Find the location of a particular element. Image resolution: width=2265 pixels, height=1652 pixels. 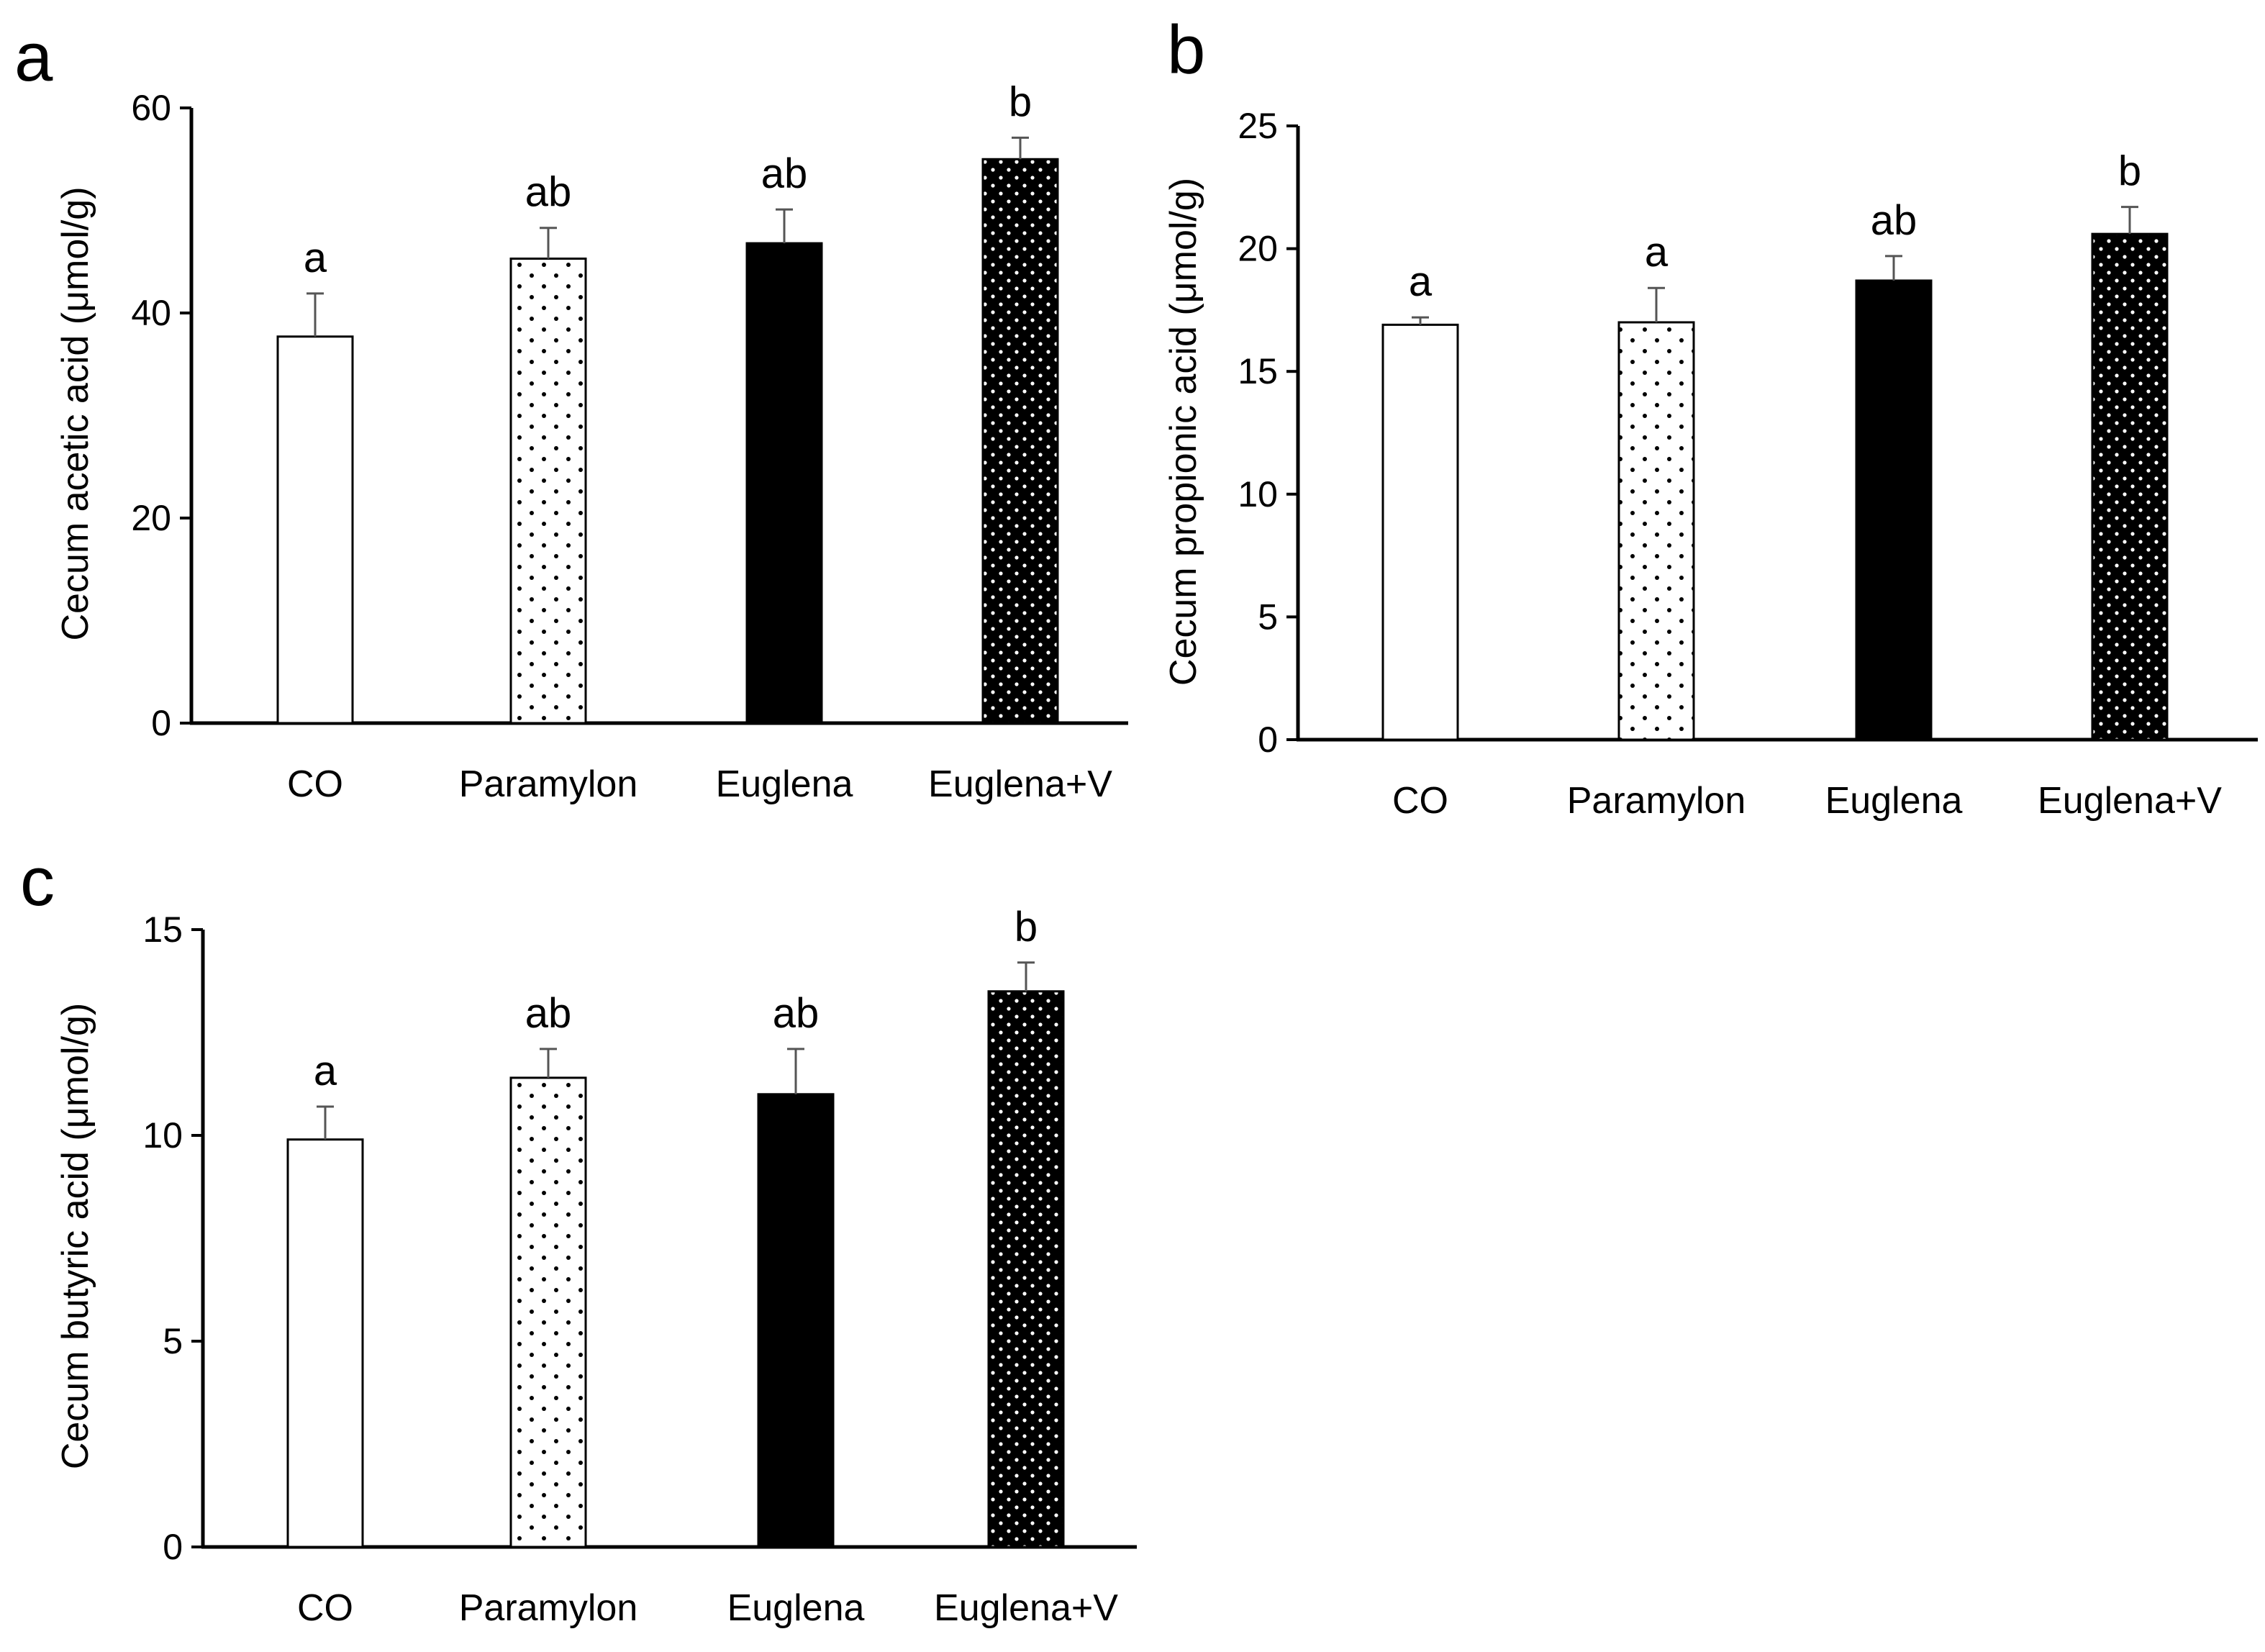

y-axis-label: Cecum butyric acid (μmol/g) is located at coordinates (75, 1236).